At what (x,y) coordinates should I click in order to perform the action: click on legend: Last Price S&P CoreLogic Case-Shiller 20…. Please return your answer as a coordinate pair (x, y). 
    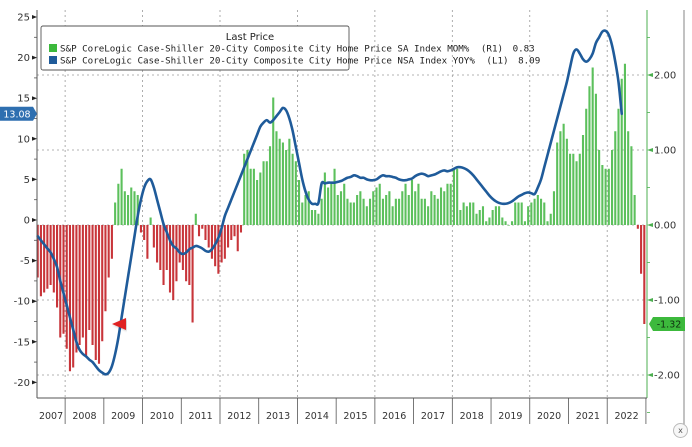
    Looking at the image, I should click on (290, 48).